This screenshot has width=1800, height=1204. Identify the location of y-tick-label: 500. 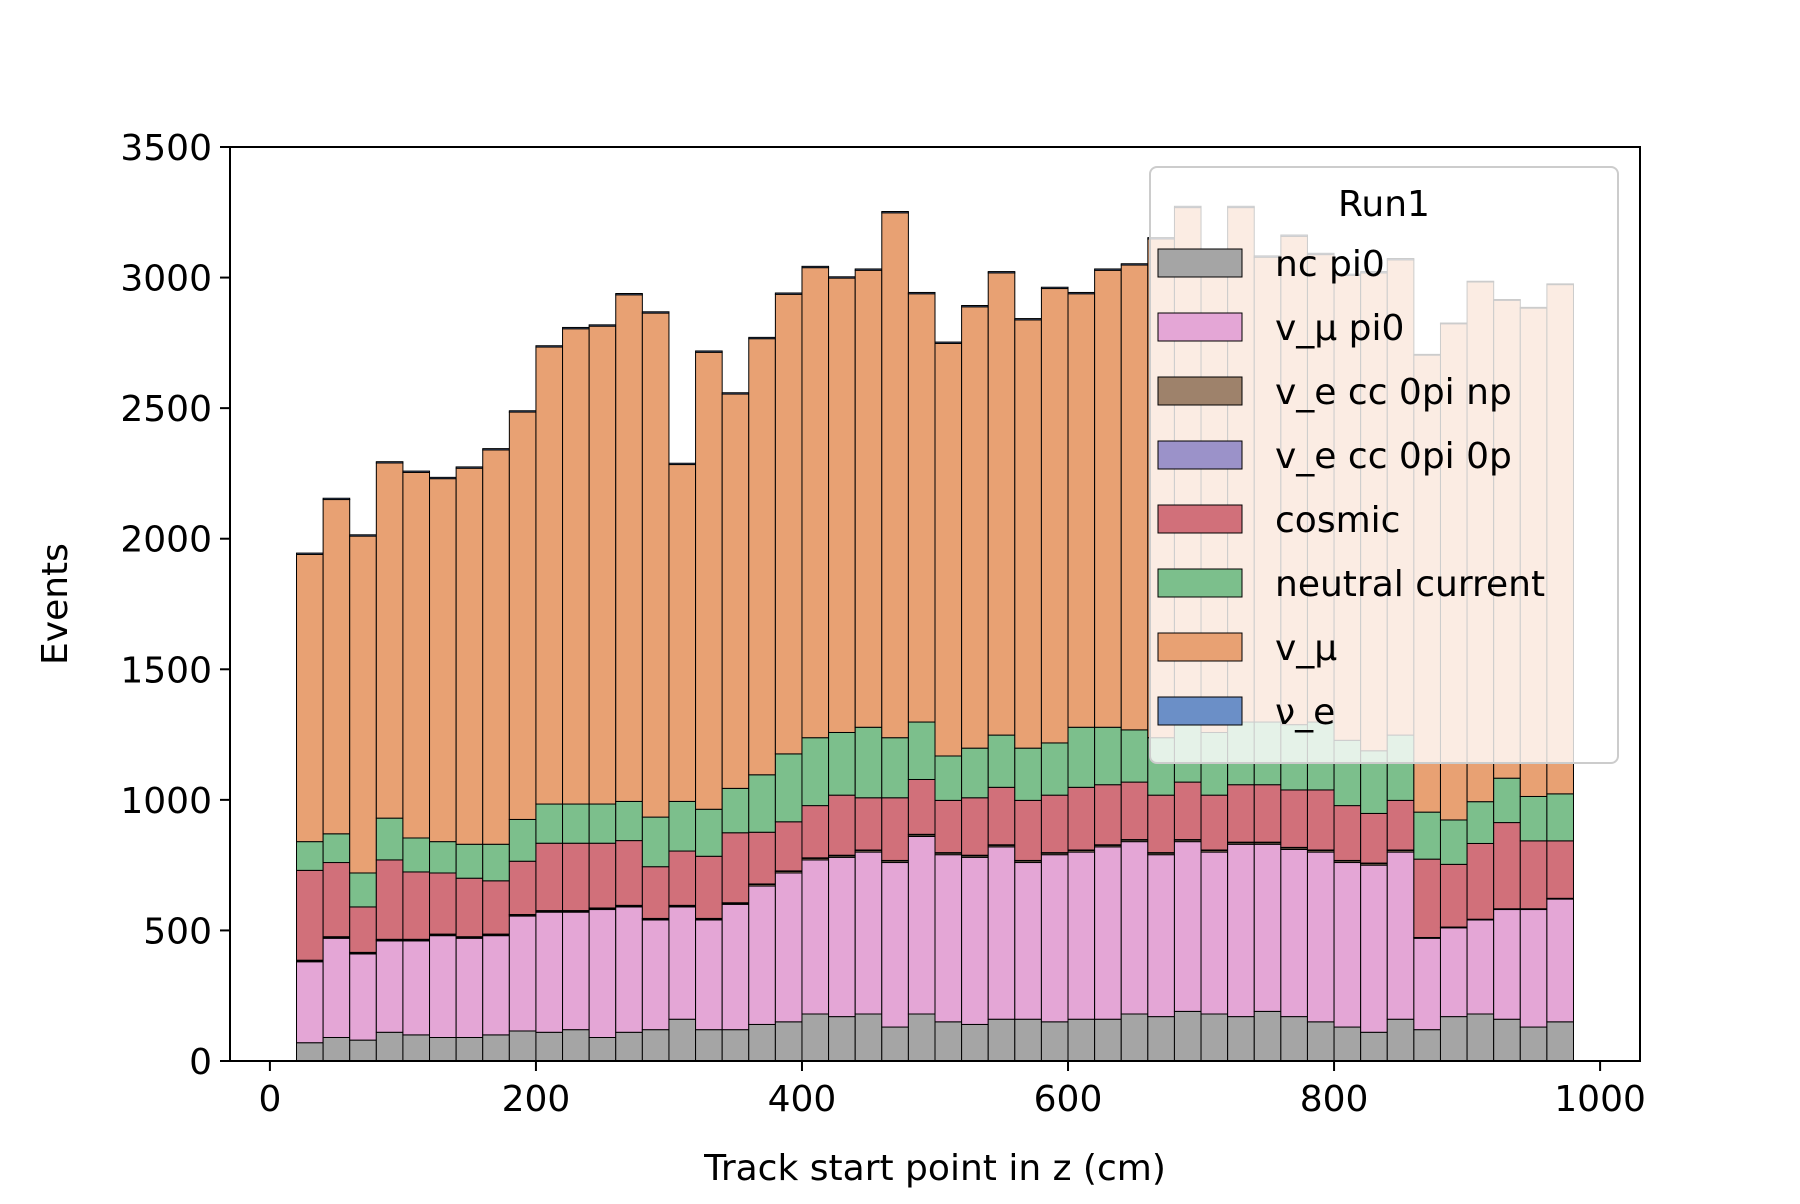
(177, 931).